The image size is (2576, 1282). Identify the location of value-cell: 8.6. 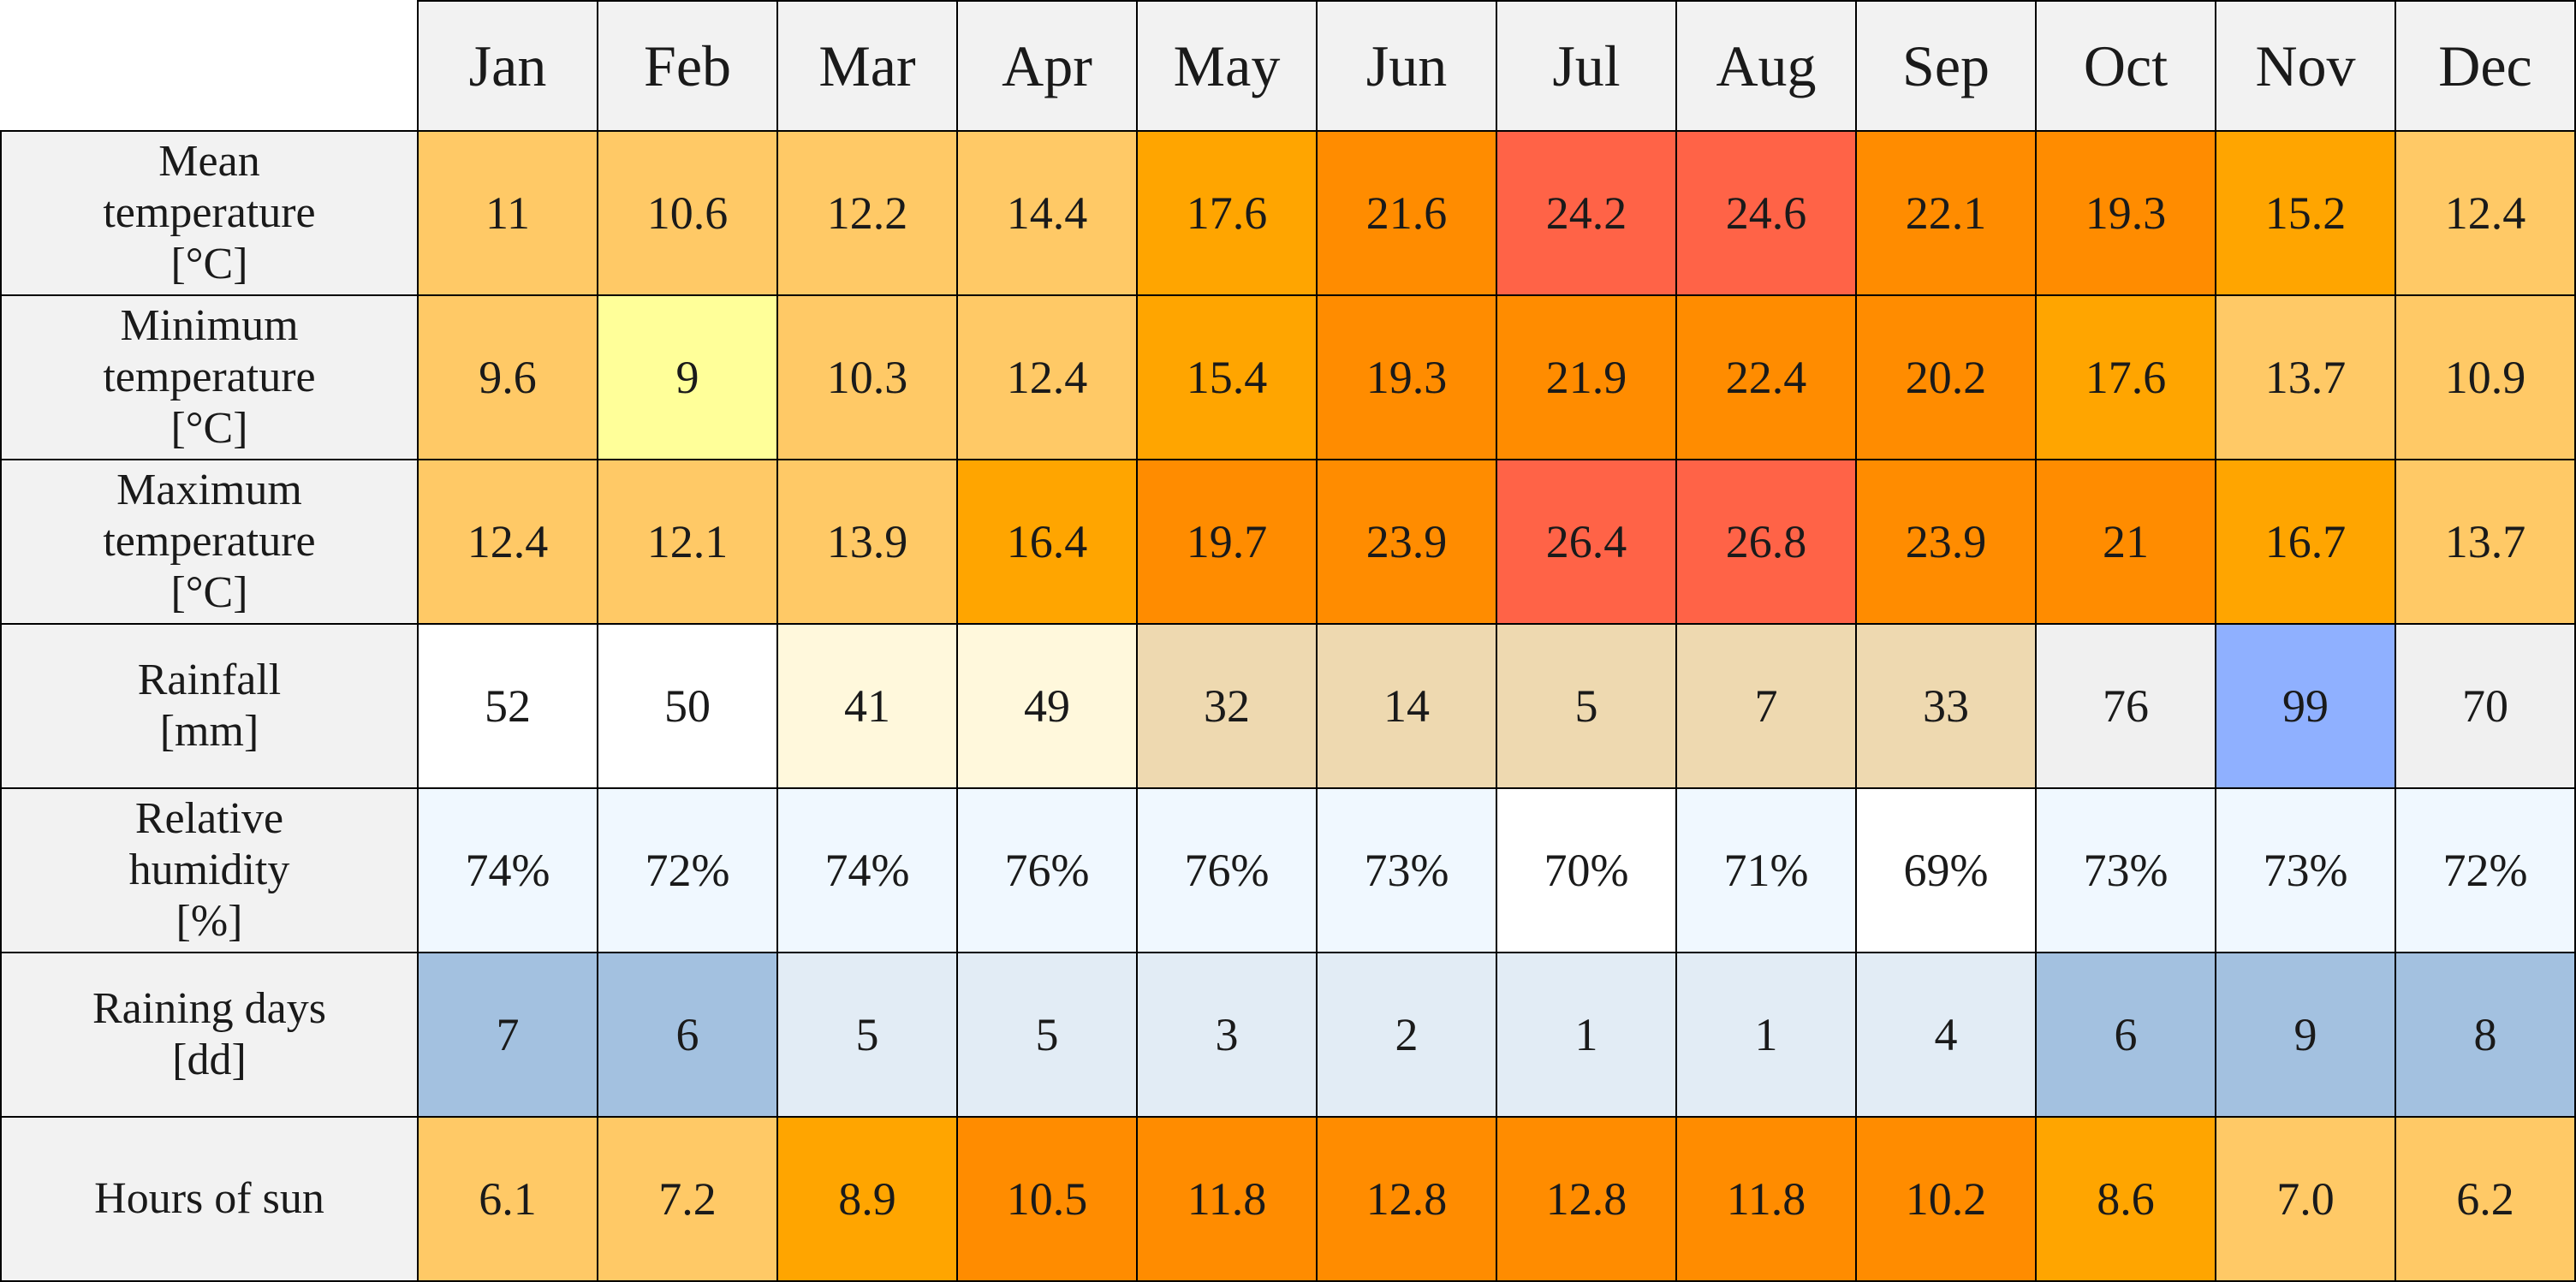
(2125, 1199).